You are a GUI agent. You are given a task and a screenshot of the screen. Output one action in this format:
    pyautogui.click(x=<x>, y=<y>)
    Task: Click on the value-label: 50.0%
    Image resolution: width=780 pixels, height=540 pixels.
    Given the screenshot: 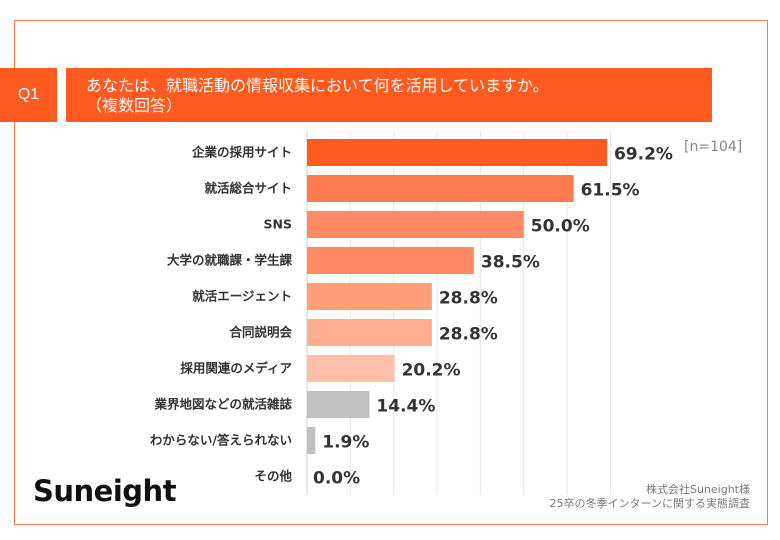 What is the action you would take?
    pyautogui.click(x=560, y=227)
    